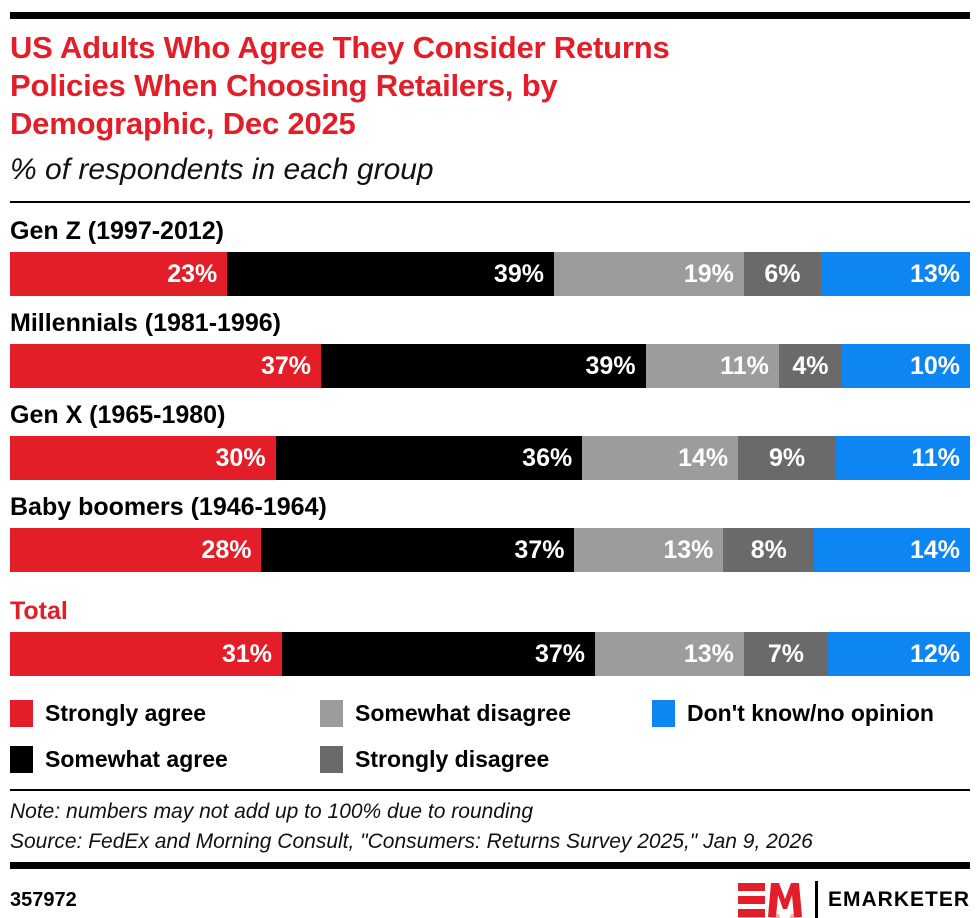  I want to click on bar-segment: 36%, so click(429, 458).